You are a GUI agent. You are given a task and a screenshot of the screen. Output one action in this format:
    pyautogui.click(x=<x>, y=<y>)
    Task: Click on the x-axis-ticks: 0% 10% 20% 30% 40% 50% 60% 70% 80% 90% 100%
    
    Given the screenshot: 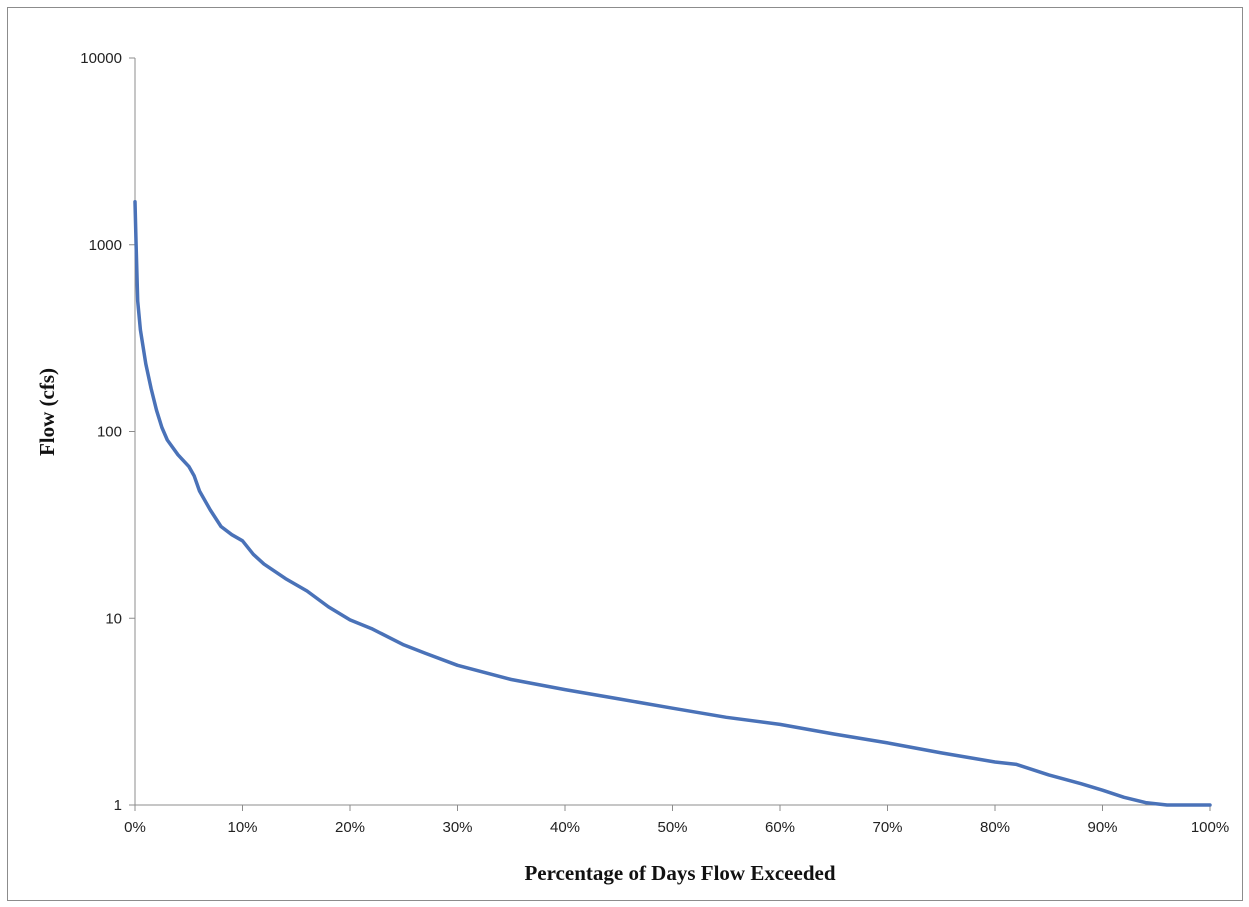 What is the action you would take?
    pyautogui.click(x=676, y=820)
    